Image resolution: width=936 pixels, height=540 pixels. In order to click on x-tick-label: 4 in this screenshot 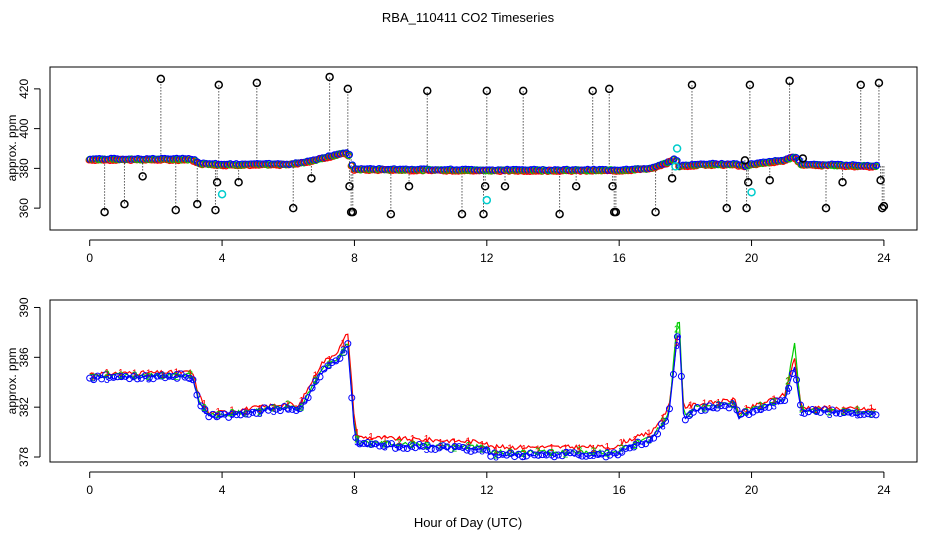, I will do `click(222, 258)`.